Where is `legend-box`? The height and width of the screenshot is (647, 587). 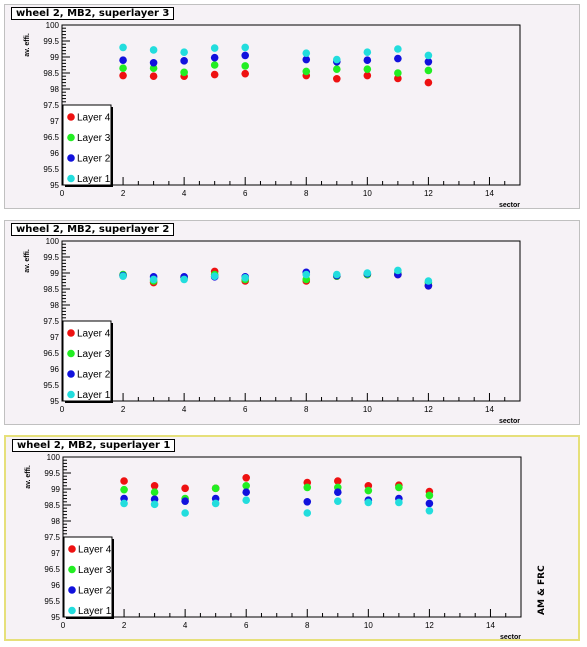
legend-box is located at coordinates (88, 577).